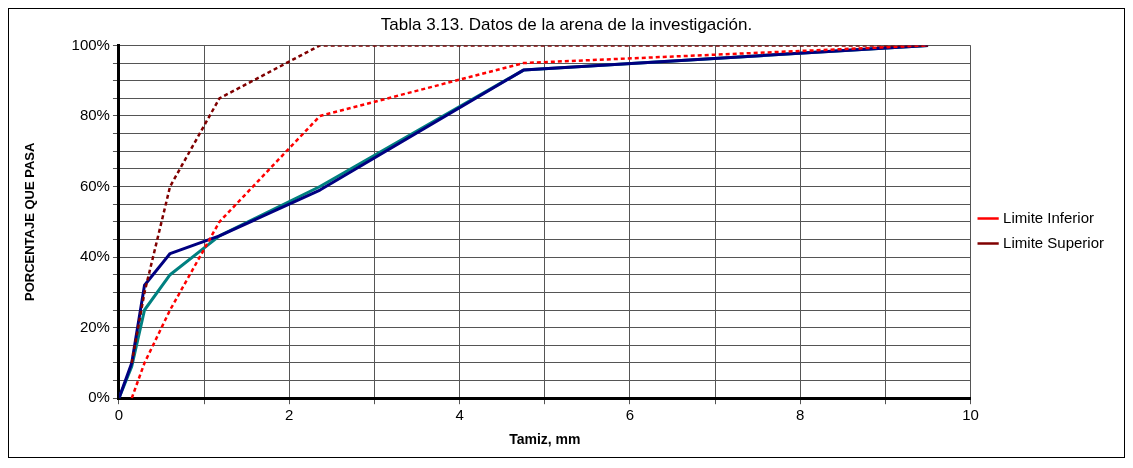 The width and height of the screenshot is (1133, 468). Describe the element at coordinates (800, 415) in the screenshot. I see `x-tick-label: 8` at that location.